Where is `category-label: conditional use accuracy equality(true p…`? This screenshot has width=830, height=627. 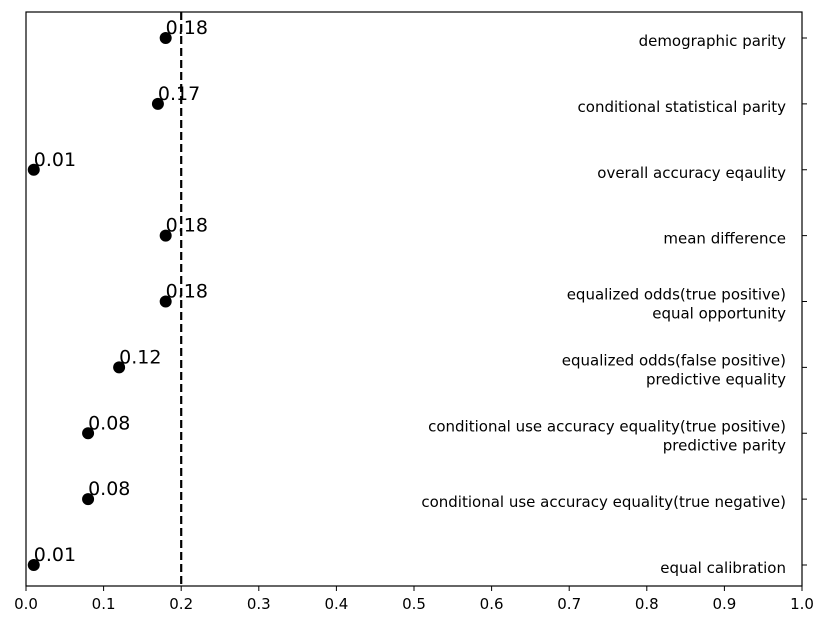 category-label: conditional use accuracy equality(true p… is located at coordinates (607, 426).